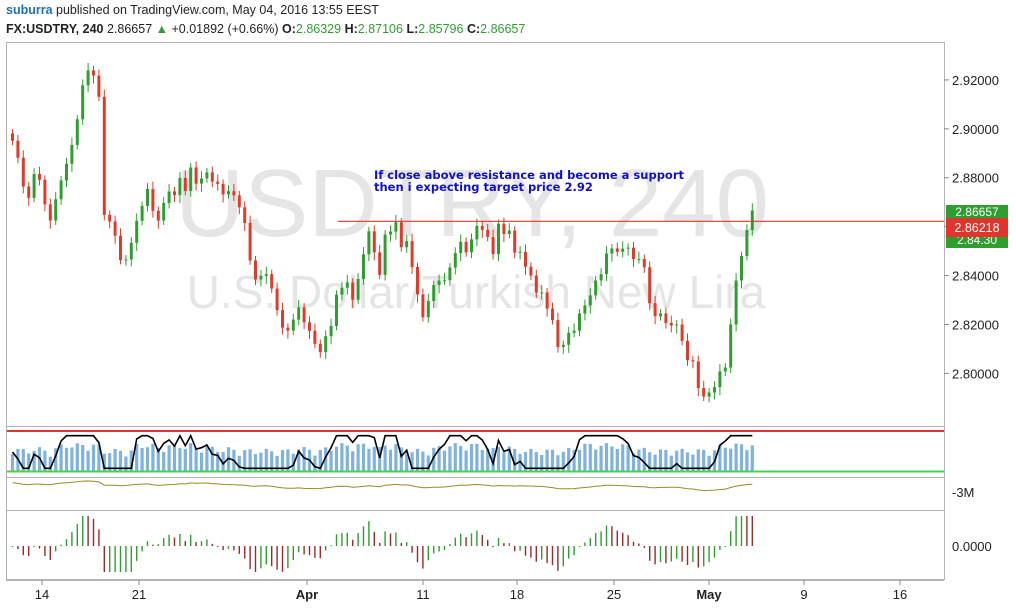  Describe the element at coordinates (976, 228) in the screenshot. I see `resistance-price-tag-text: 2.86218` at that location.